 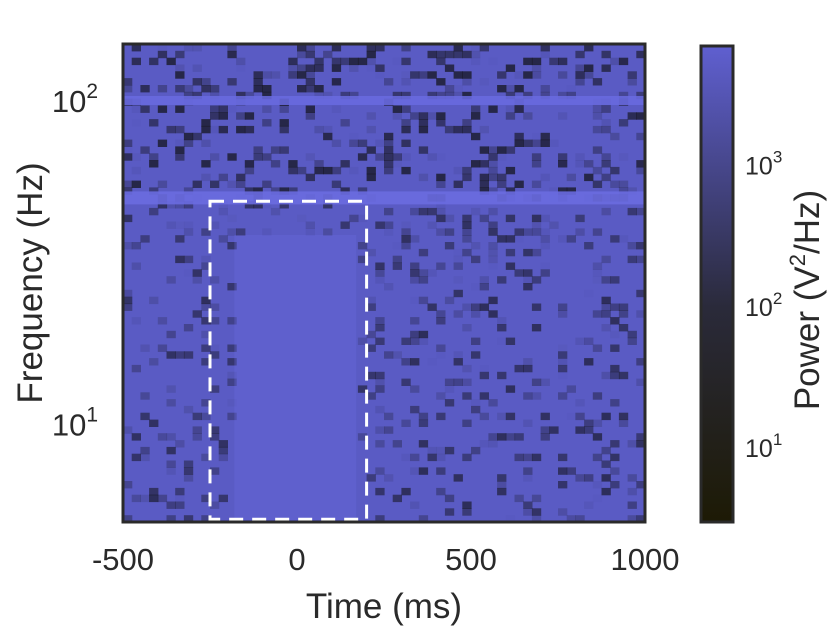 What do you see at coordinates (295, 378) in the screenshot?
I see `burst-glow` at bounding box center [295, 378].